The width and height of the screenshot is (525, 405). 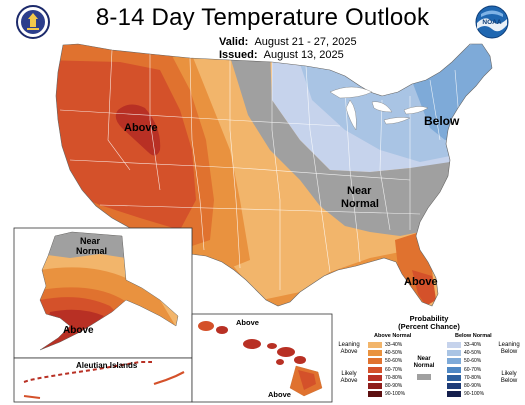 What do you see at coordinates (429, 326) in the screenshot?
I see `legend-title-2: (Percent Chance)` at bounding box center [429, 326].